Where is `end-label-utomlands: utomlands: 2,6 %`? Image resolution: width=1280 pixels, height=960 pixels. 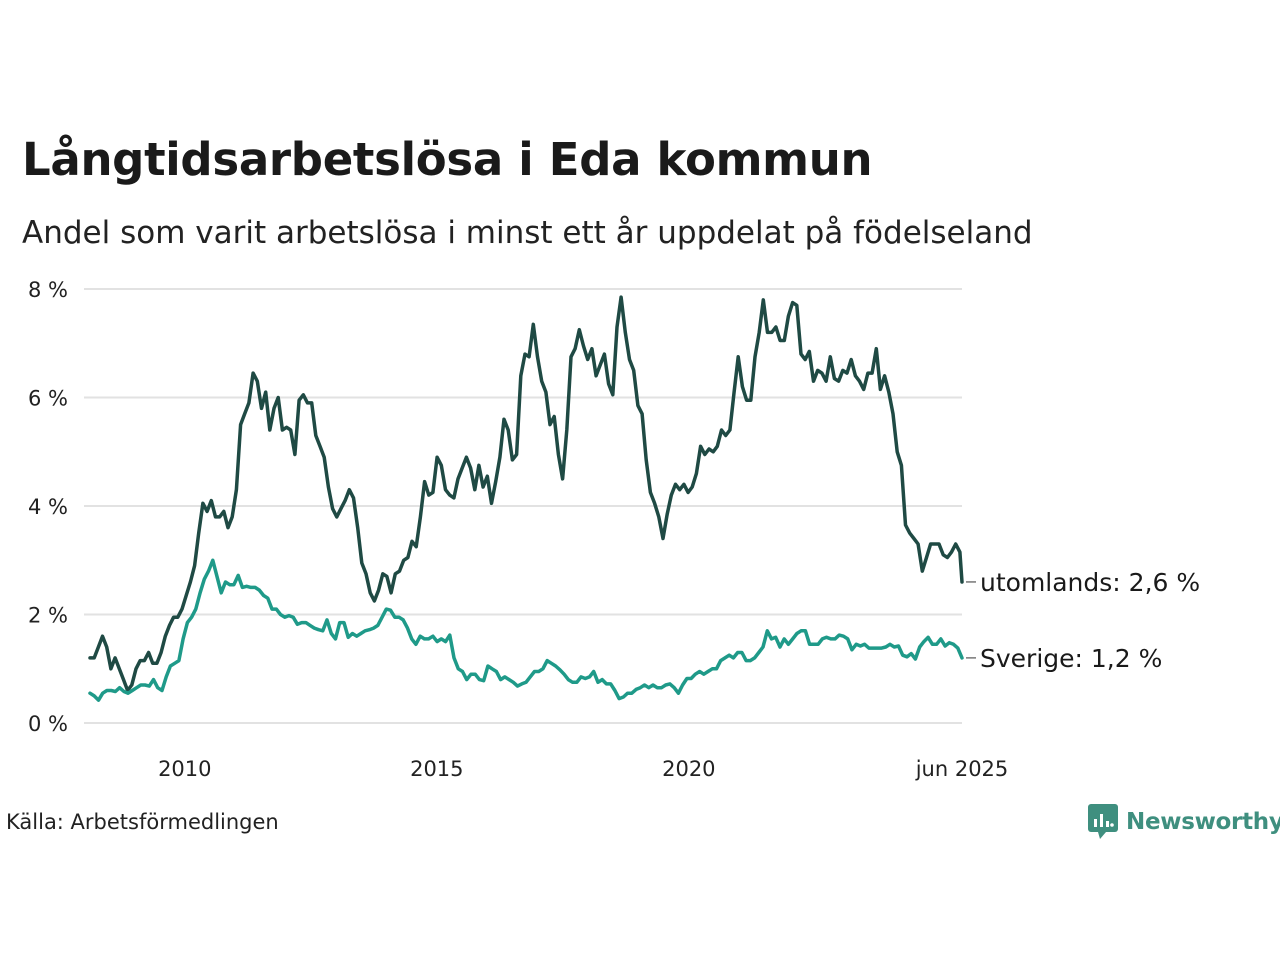
end-label-utomlands: utomlands: 2,6 % is located at coordinates (1090, 582).